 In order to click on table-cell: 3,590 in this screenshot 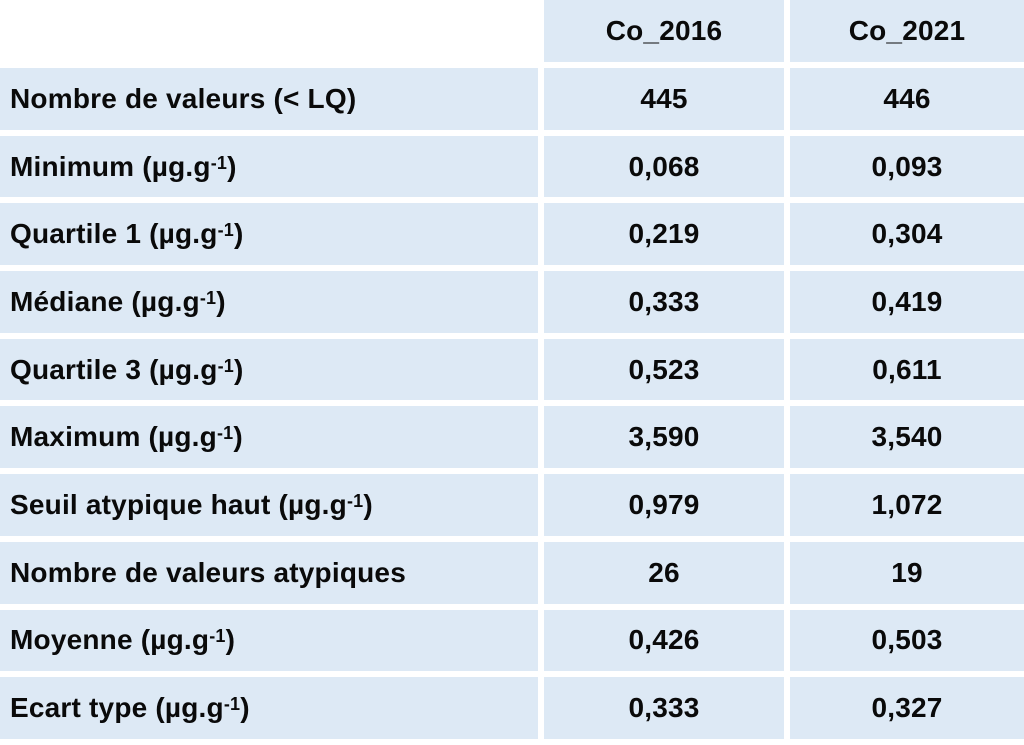, I will do `click(667, 440)`.